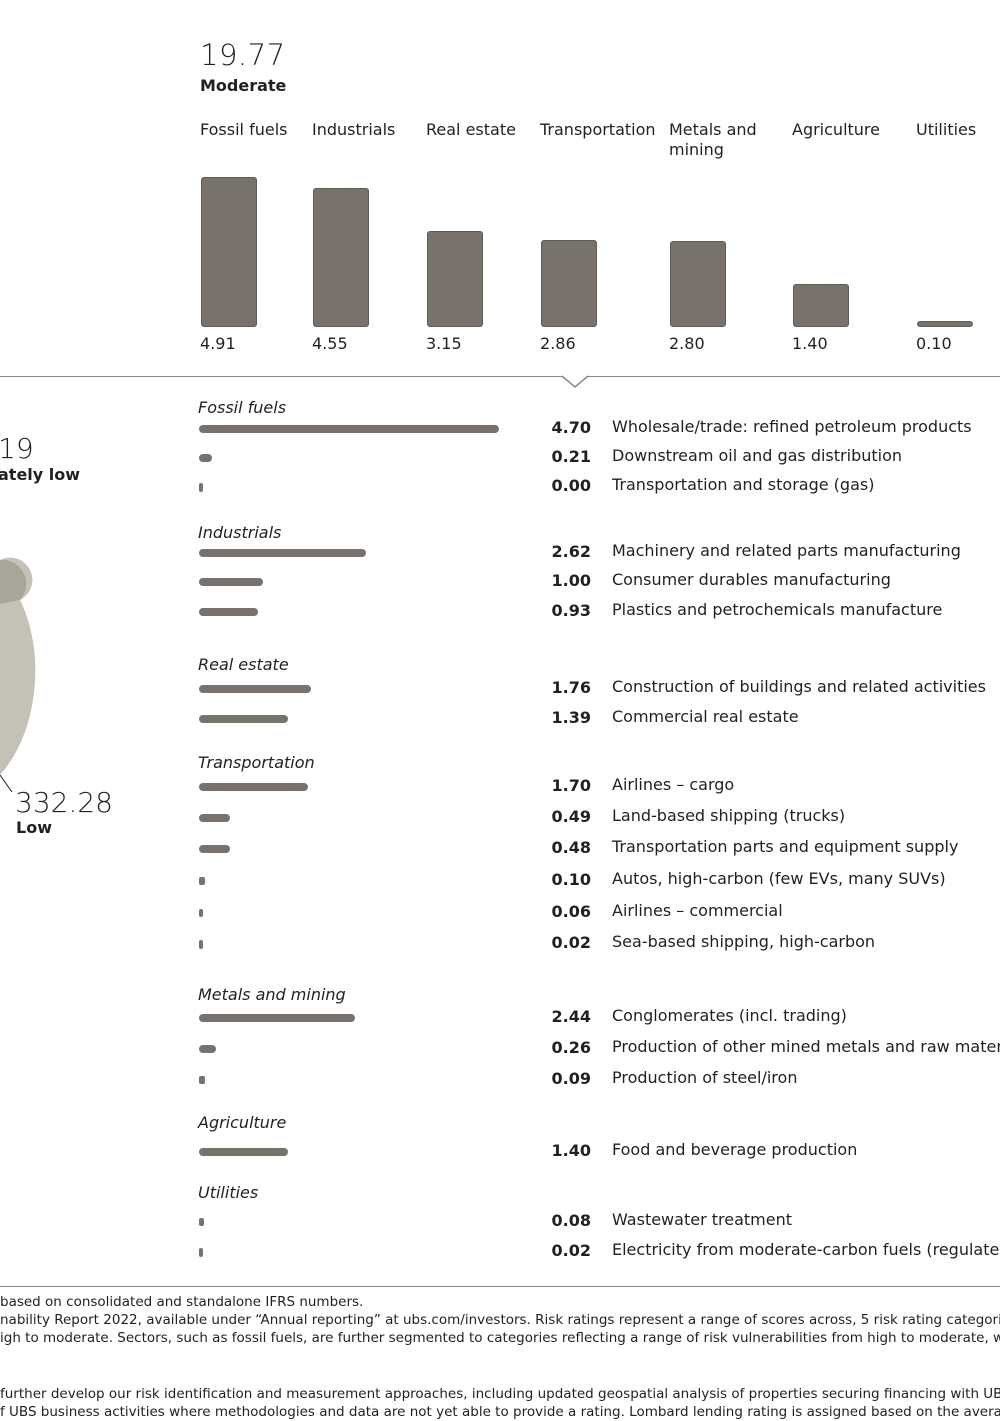  Describe the element at coordinates (735, 1149) in the screenshot. I see `item-label-agriculture-0: Food and beverage production` at that location.